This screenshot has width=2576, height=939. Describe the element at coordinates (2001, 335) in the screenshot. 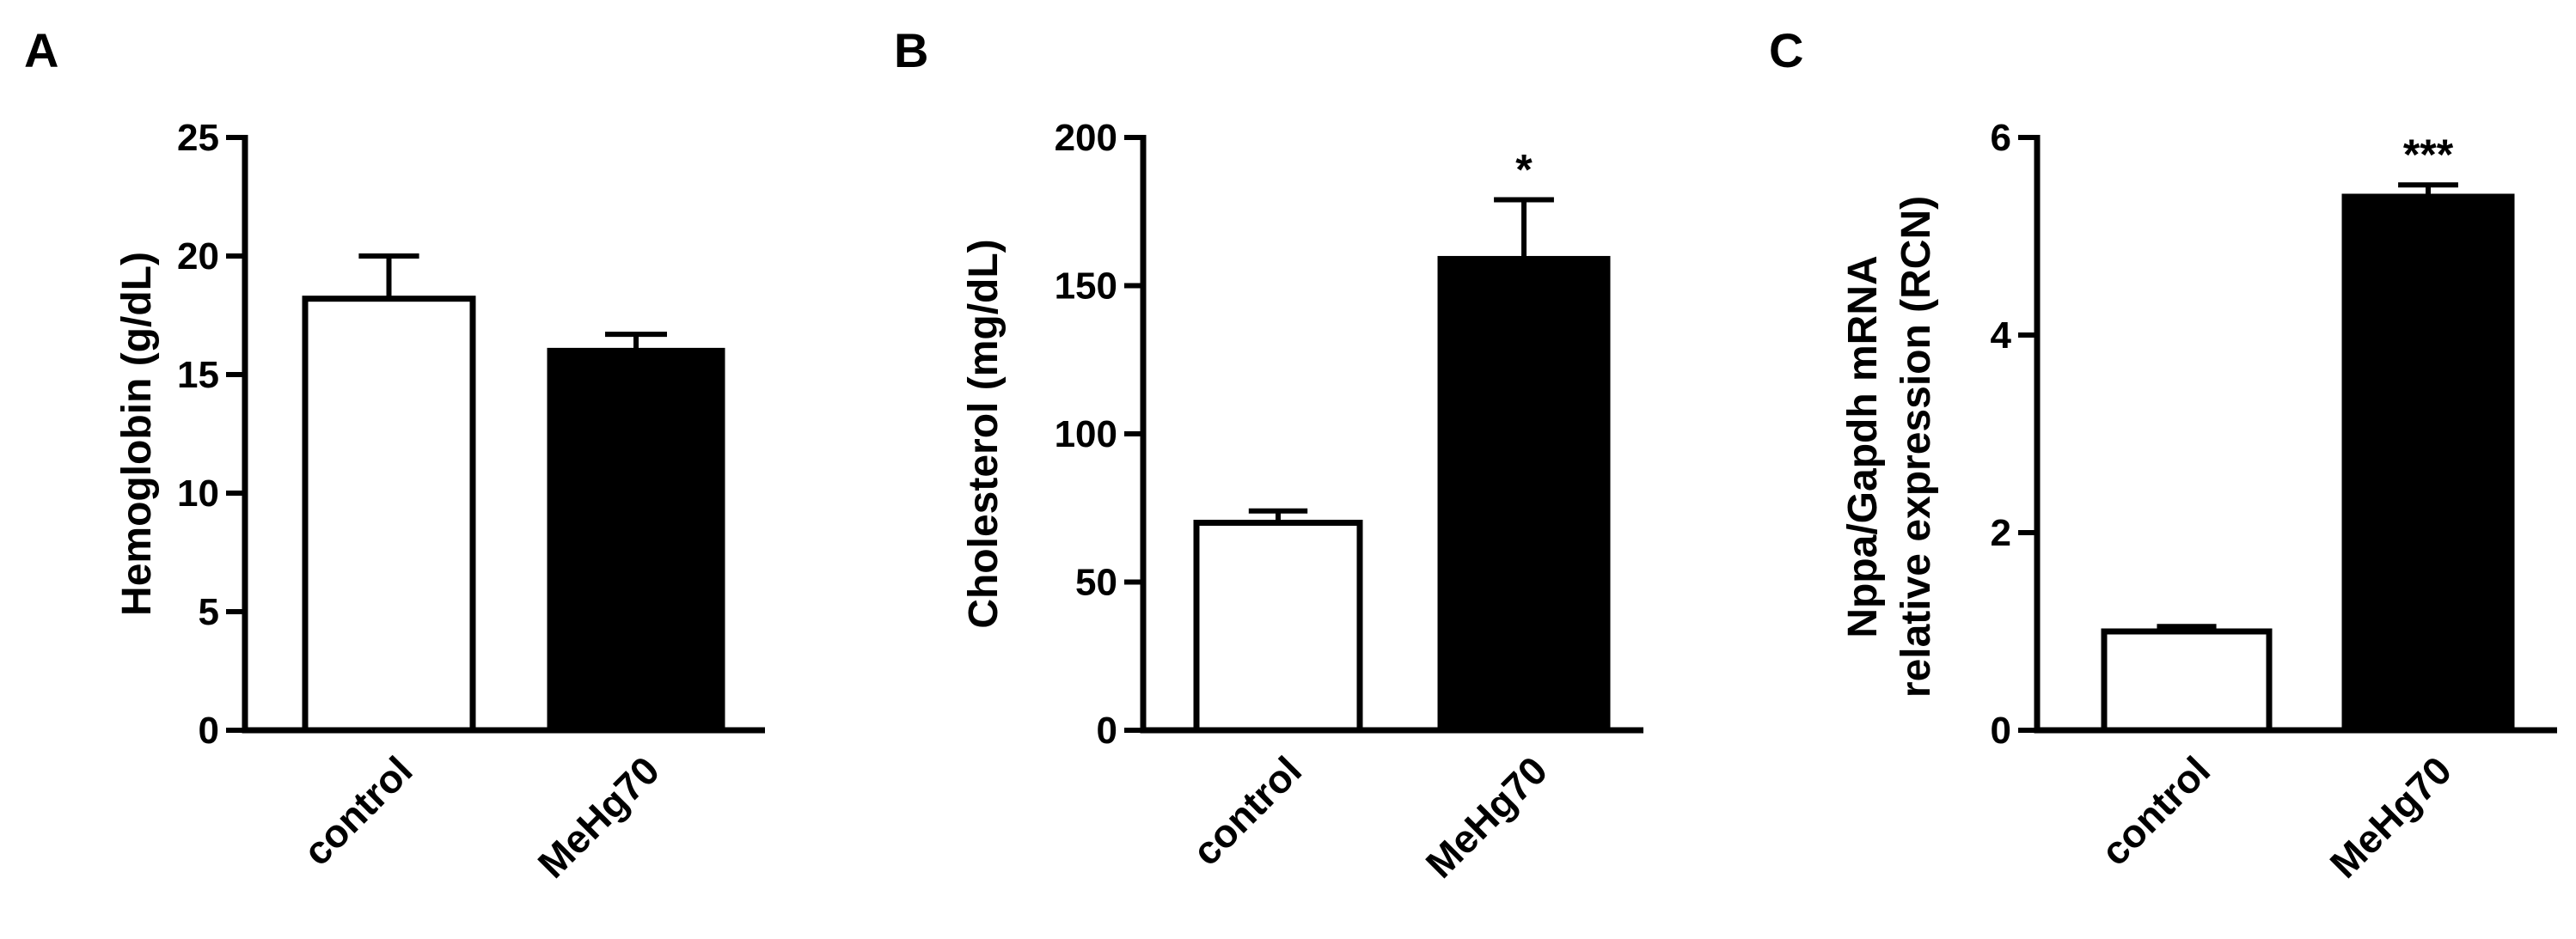

I see `y-tick-label: 4` at that location.